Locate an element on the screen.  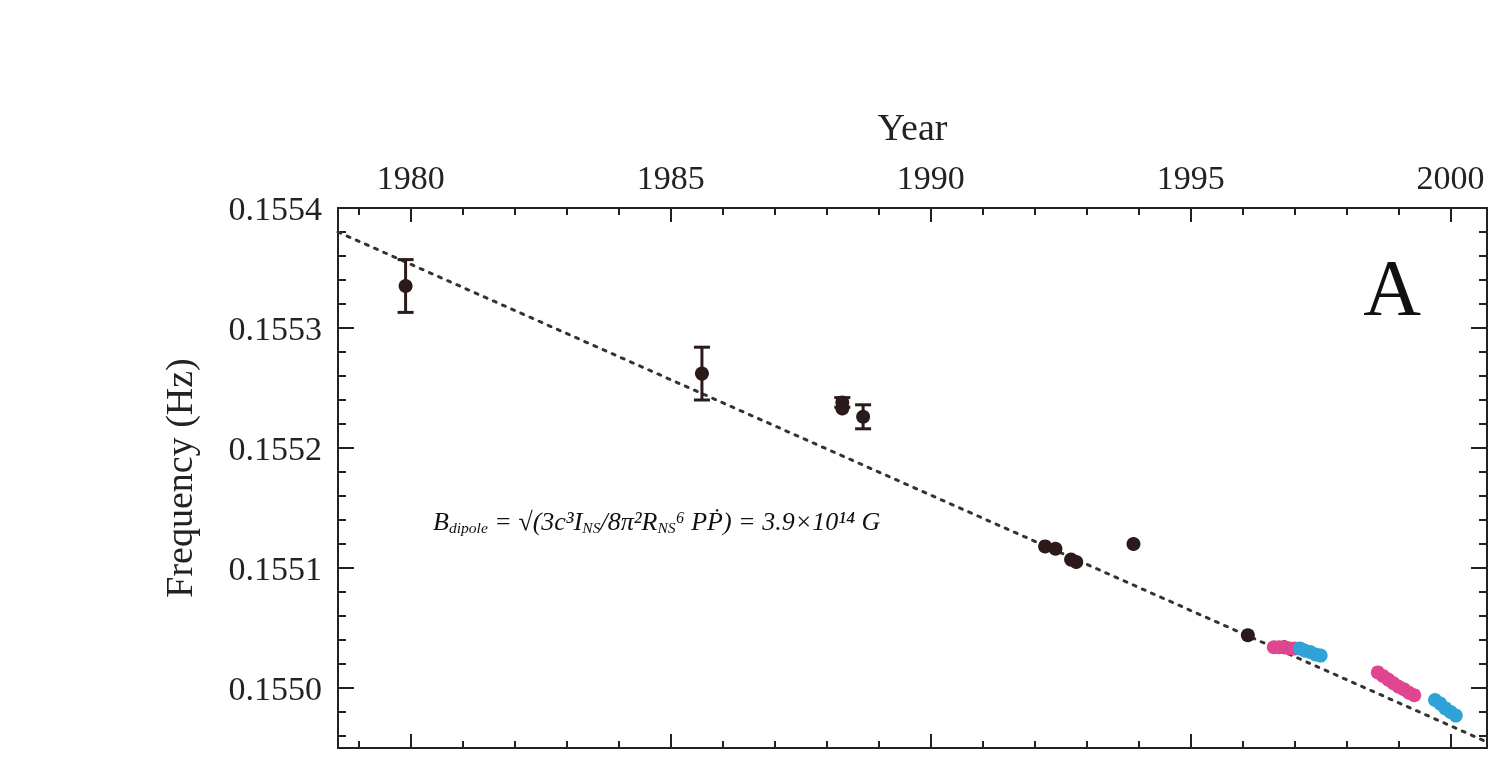
y-tick-label: 0.1550 is located at coordinates (275, 688).